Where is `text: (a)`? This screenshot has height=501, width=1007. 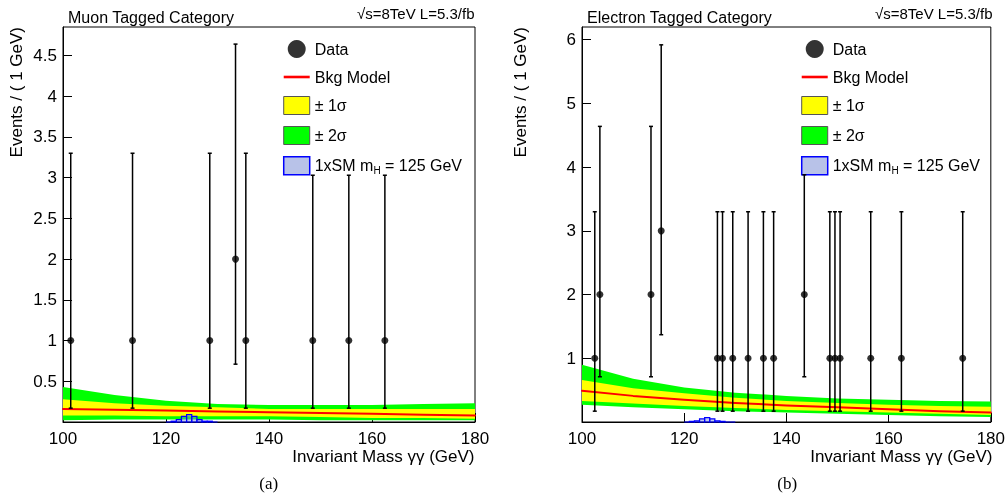
text: (a) is located at coordinates (269, 483).